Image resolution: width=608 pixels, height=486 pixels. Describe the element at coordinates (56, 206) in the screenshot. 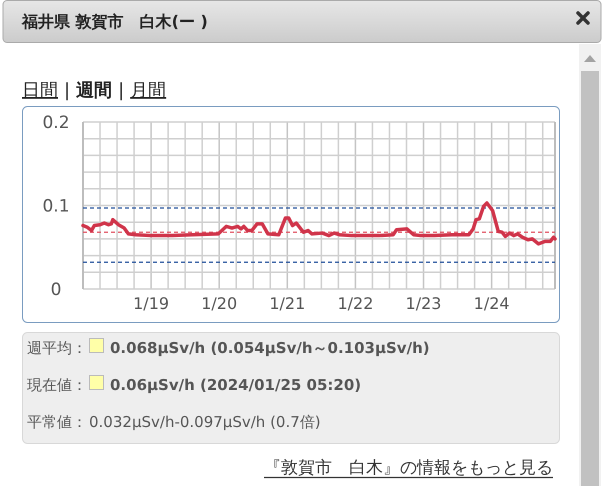

I see `y-tick-label: 0.1` at that location.